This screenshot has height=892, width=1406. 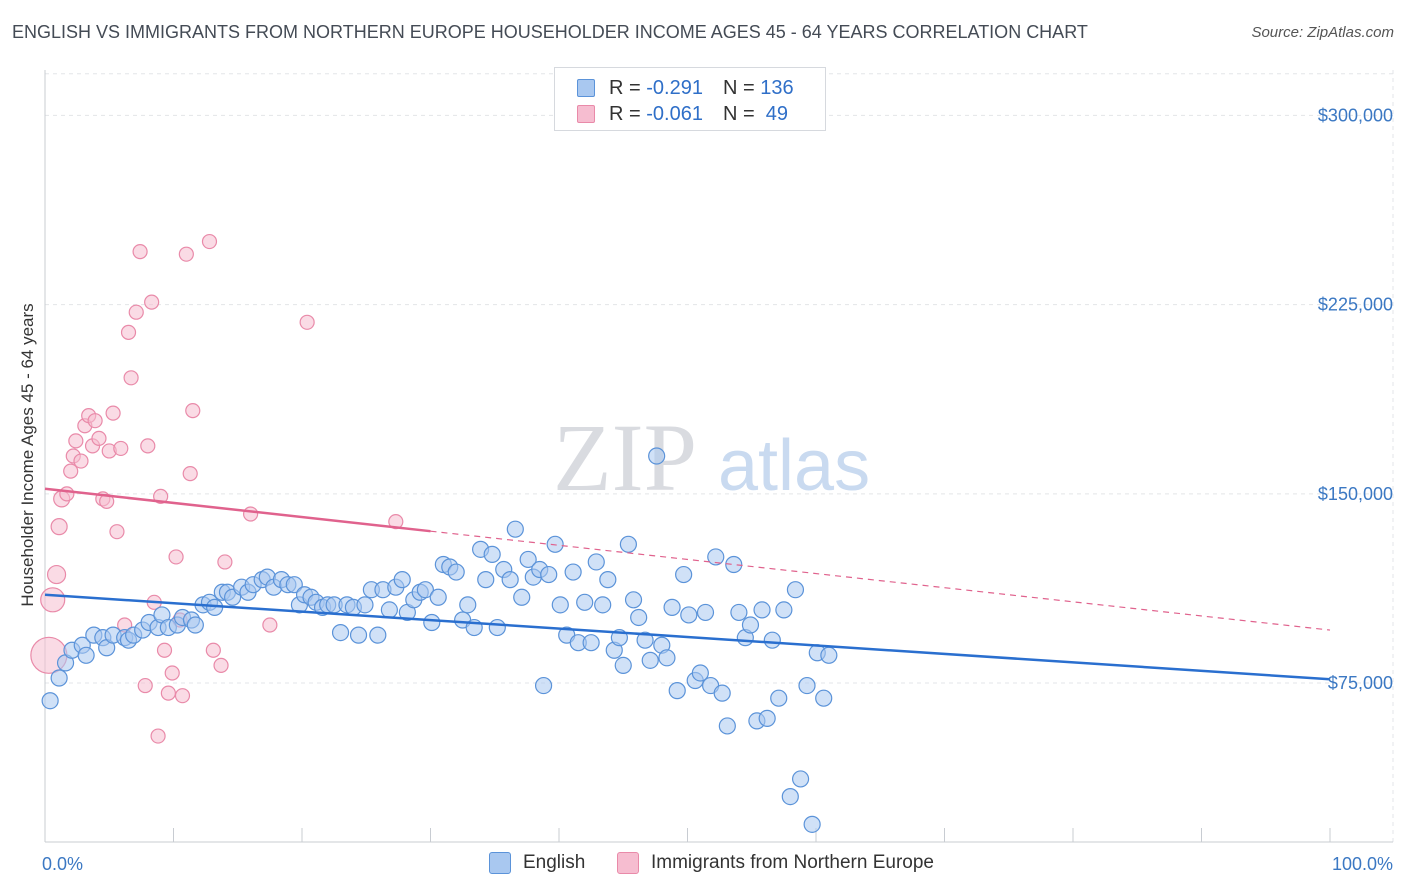 I want to click on y-tick-label: $75,000, so click(x=1360, y=683).